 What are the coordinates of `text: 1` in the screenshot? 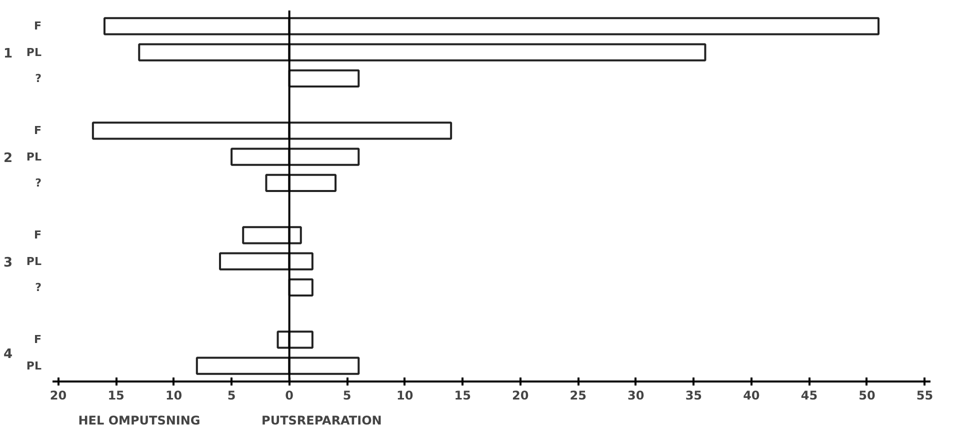 It's located at (7, 54).